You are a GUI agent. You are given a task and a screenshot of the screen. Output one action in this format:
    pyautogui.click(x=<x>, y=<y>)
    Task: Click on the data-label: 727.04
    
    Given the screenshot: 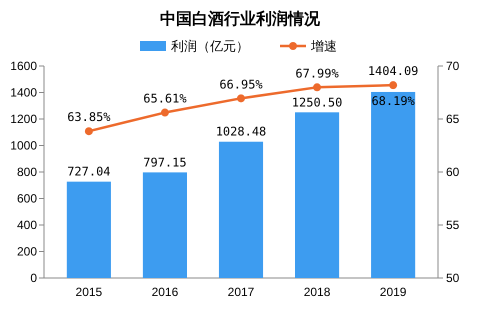 What is the action you would take?
    pyautogui.click(x=89, y=171)
    